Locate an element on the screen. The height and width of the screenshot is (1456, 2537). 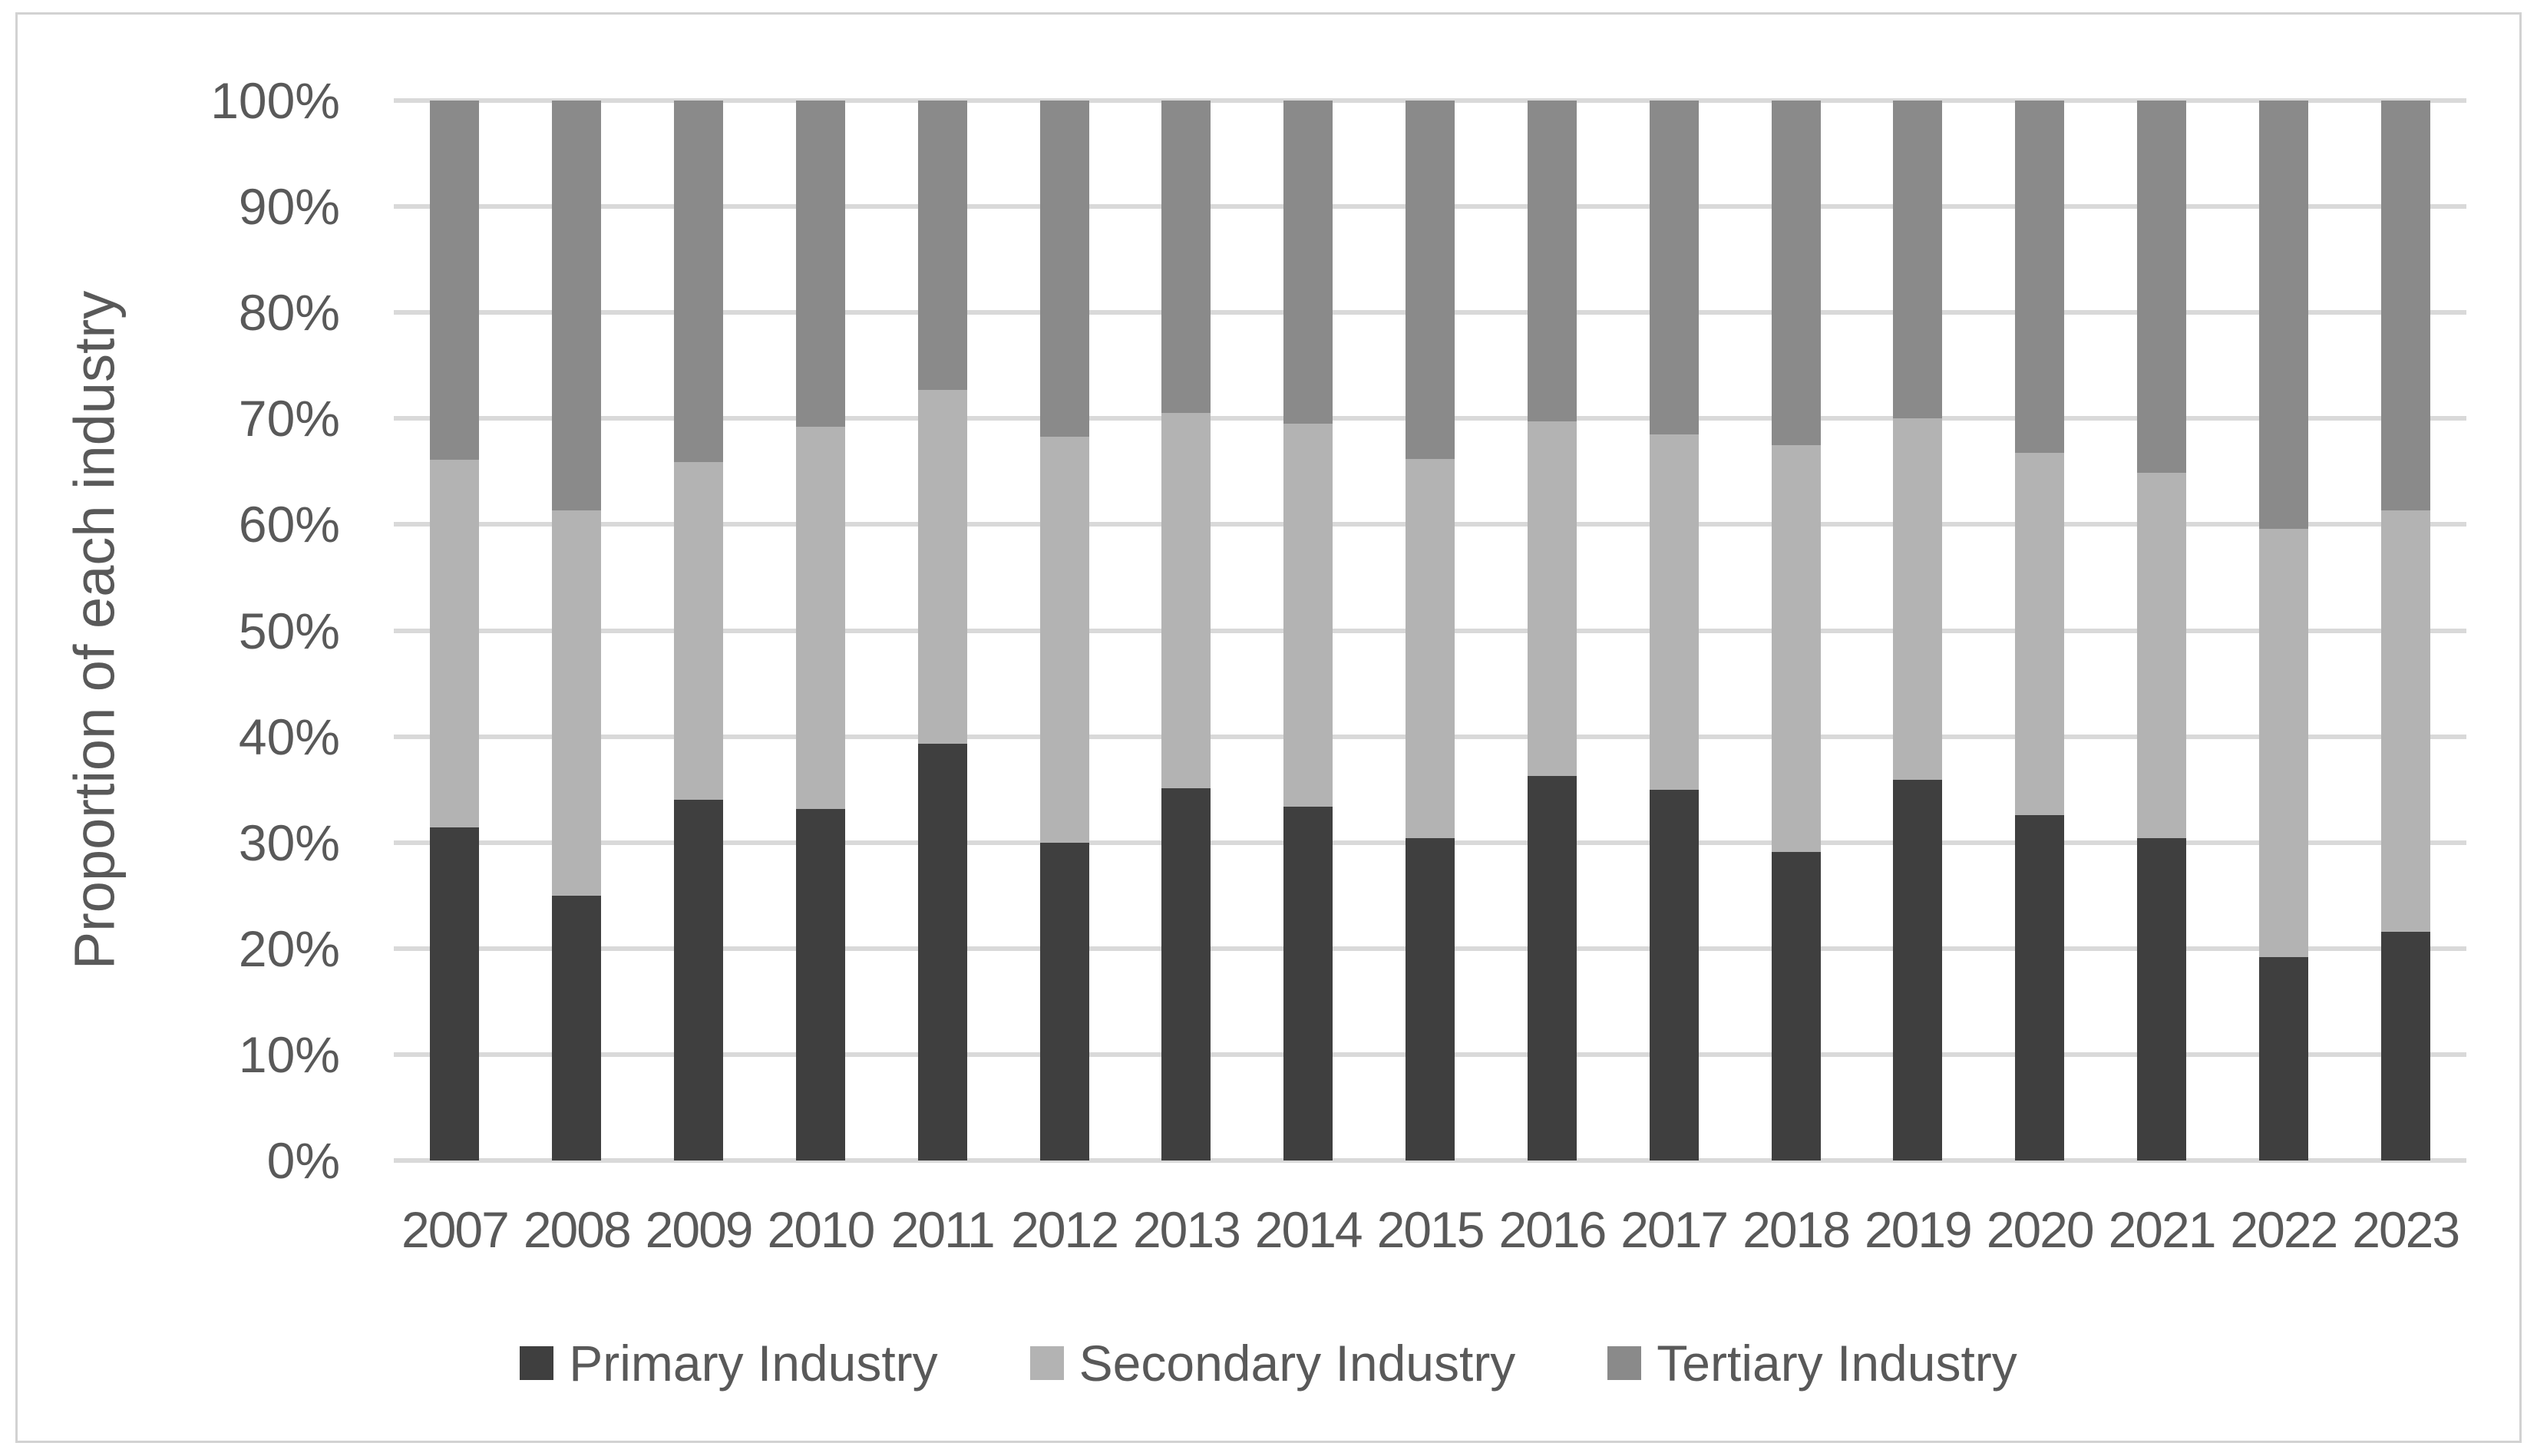
bar-segment-tertiary-industry-2010 is located at coordinates (820, 264).